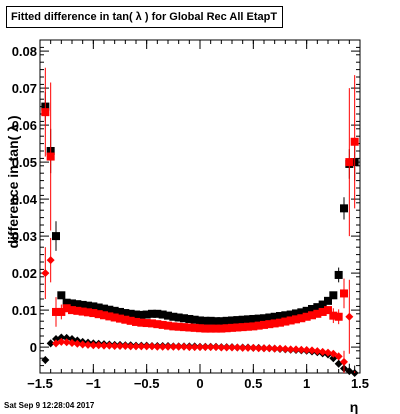  I want to click on y-tick-label: 0.04, so click(25, 199).